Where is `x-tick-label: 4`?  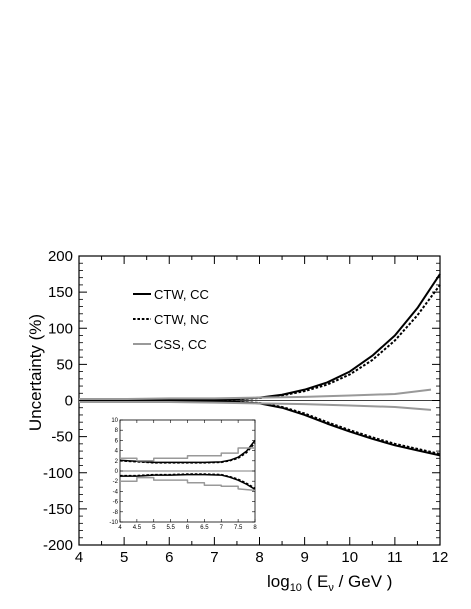 x-tick-label: 4 is located at coordinates (79, 557).